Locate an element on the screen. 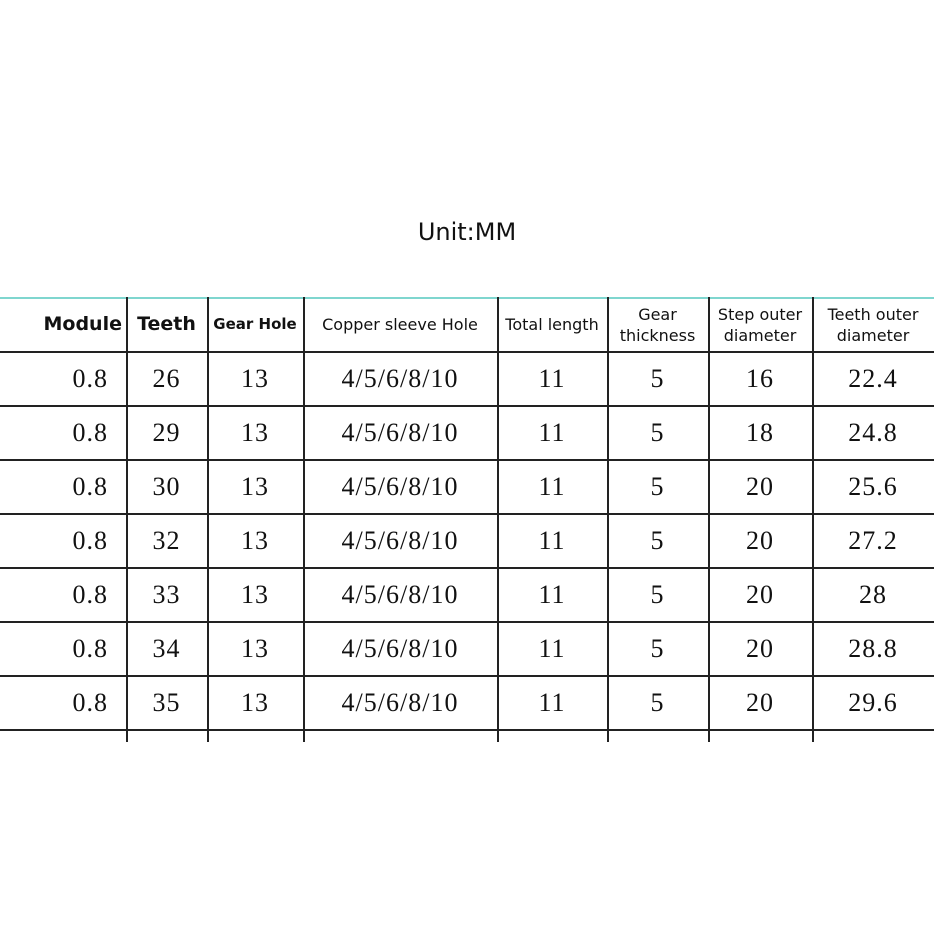  table-cell: 25.6 is located at coordinates (873, 486).